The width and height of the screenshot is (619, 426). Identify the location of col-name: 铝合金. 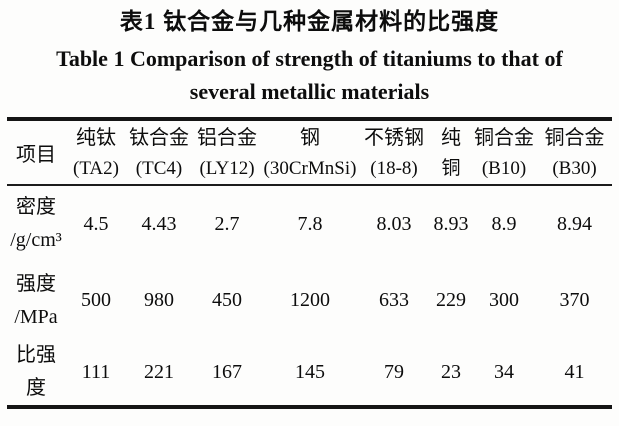
(227, 137).